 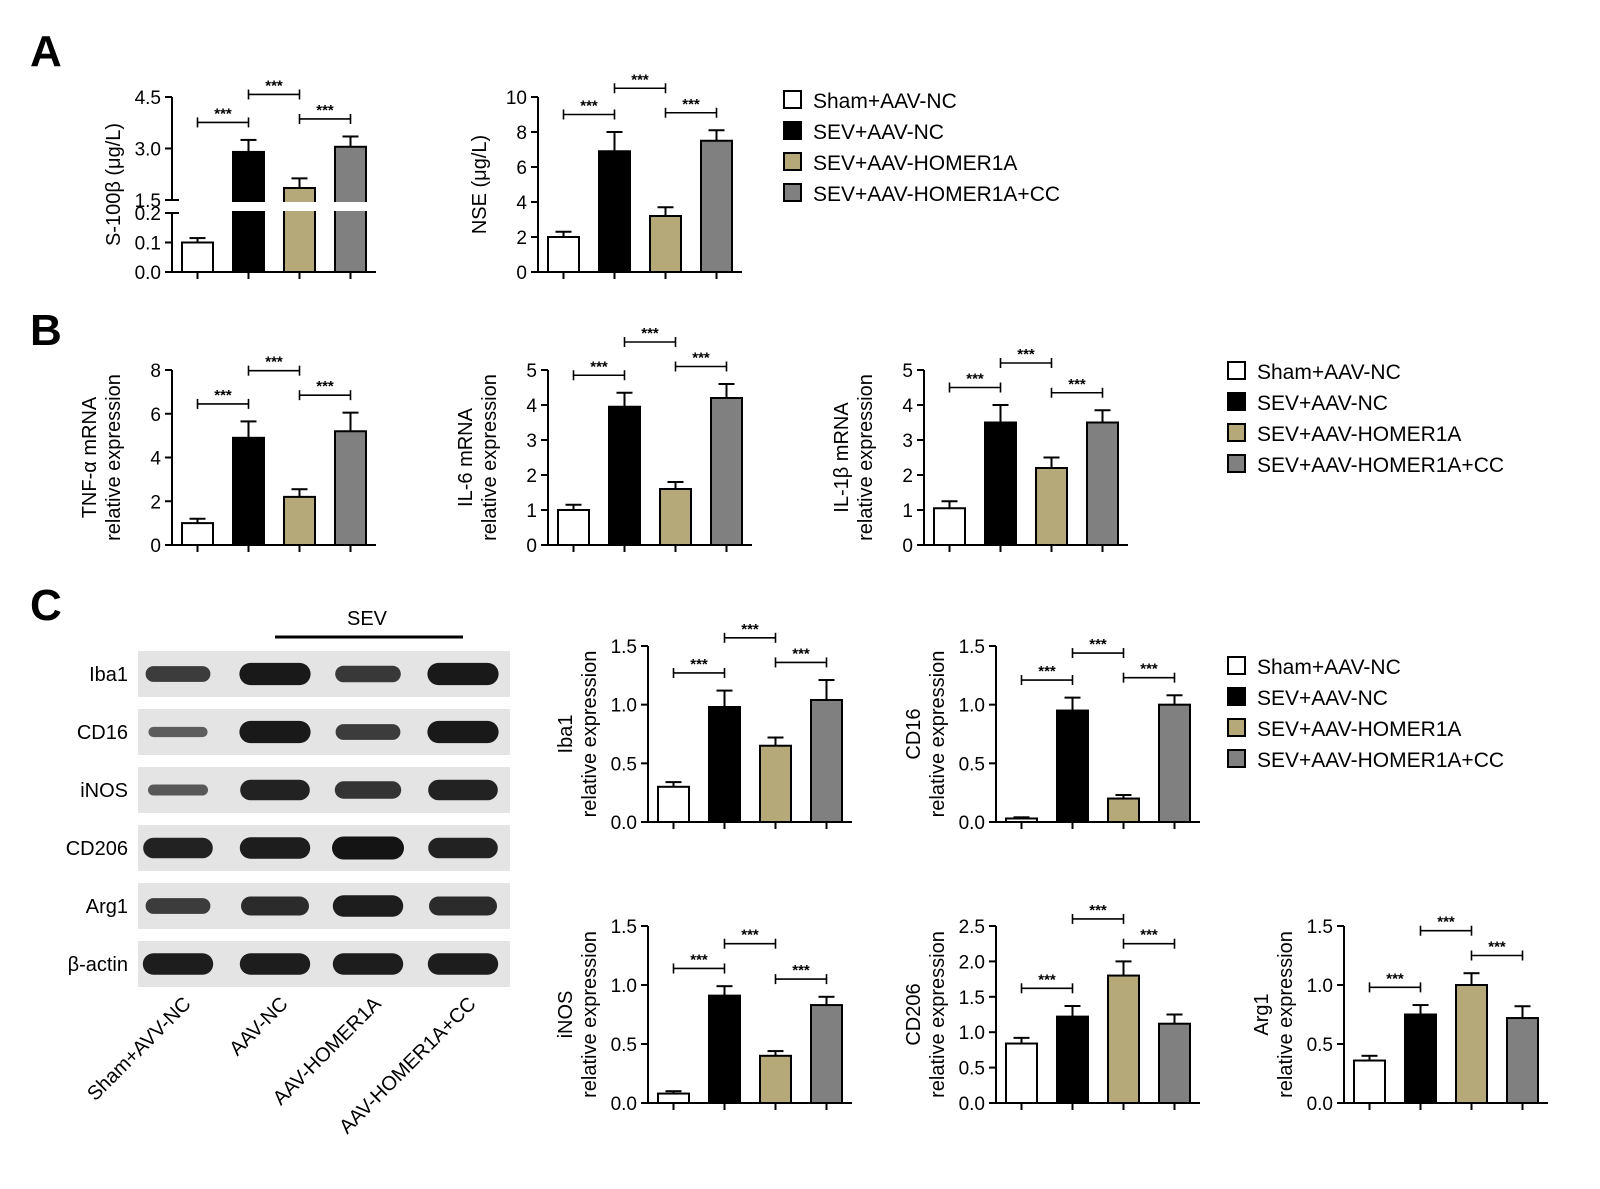 What do you see at coordinates (1395, 981) in the screenshot?
I see `significance-bracket-arg1: ***` at bounding box center [1395, 981].